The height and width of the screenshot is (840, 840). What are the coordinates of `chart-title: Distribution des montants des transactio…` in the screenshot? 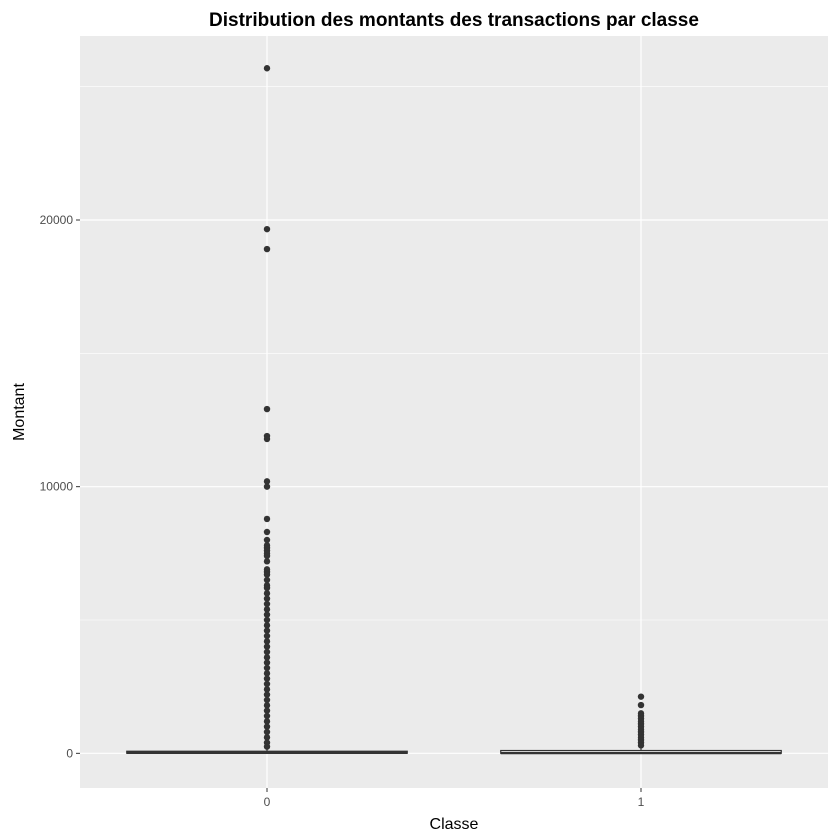 It's located at (454, 20).